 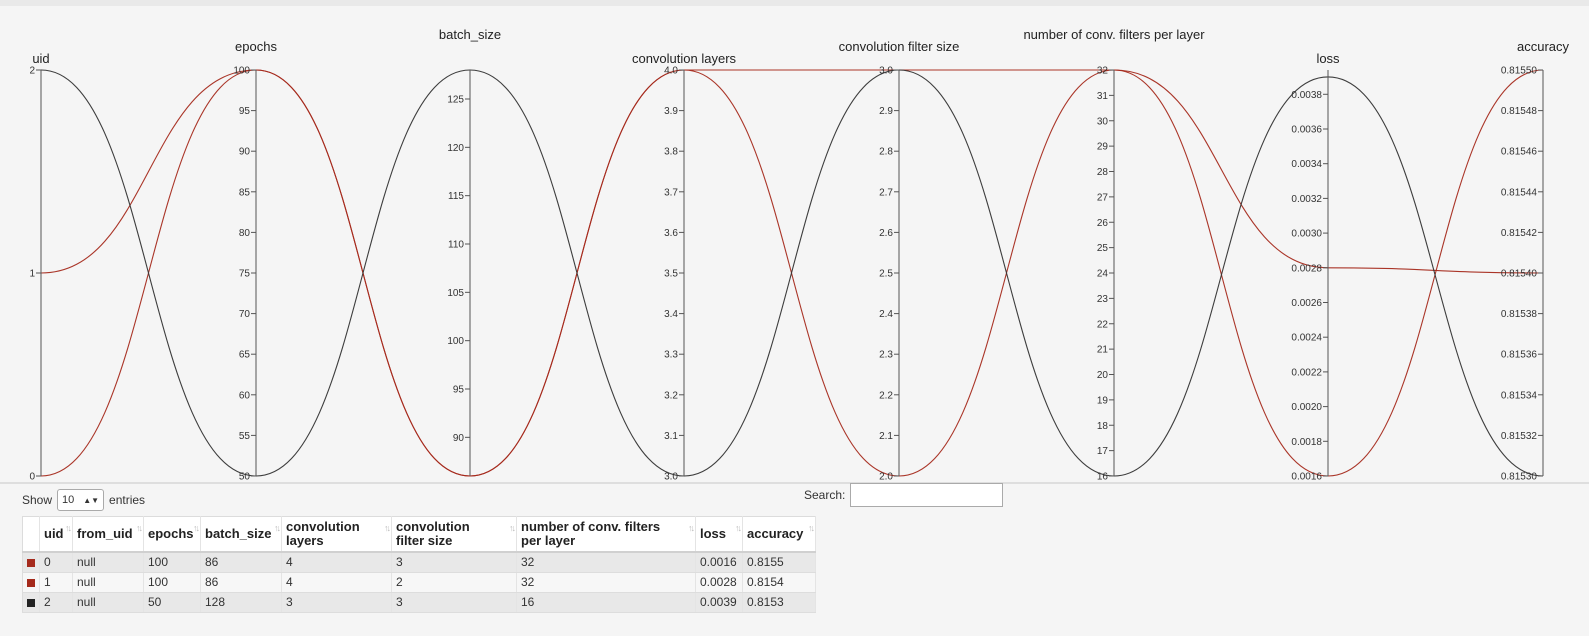 What do you see at coordinates (927, 495) in the screenshot?
I see `search-input` at bounding box center [927, 495].